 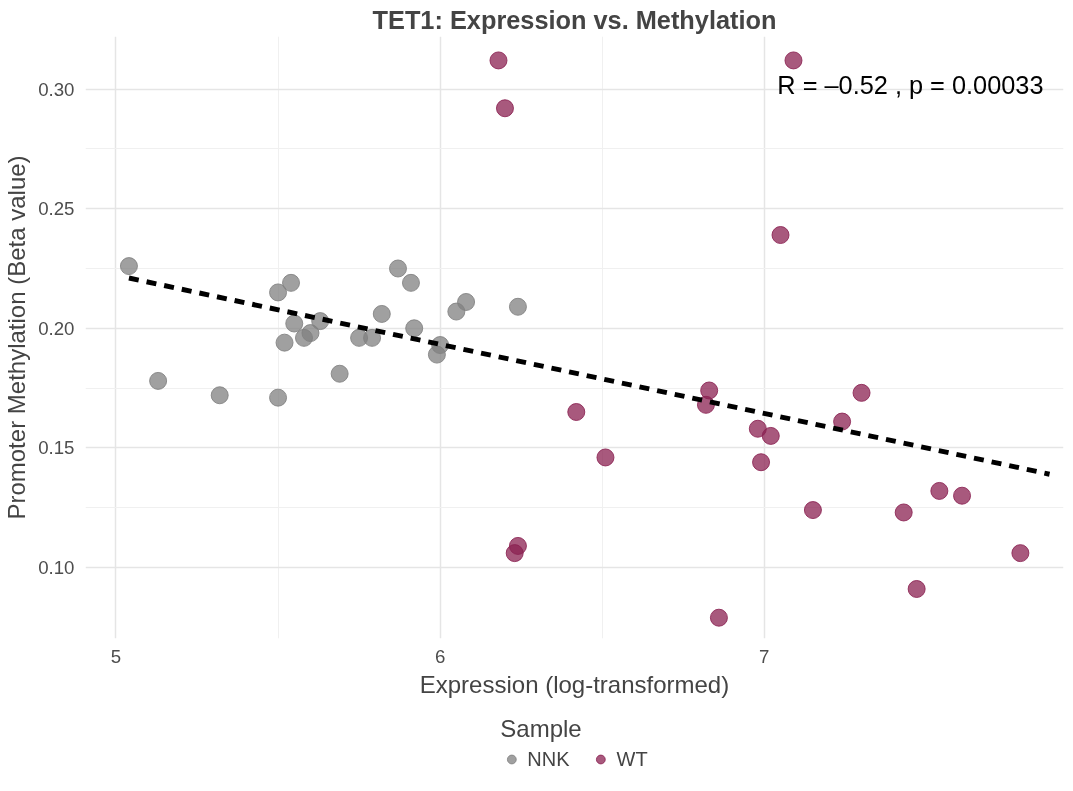 I want to click on legend-label: NNK, so click(x=548, y=759).